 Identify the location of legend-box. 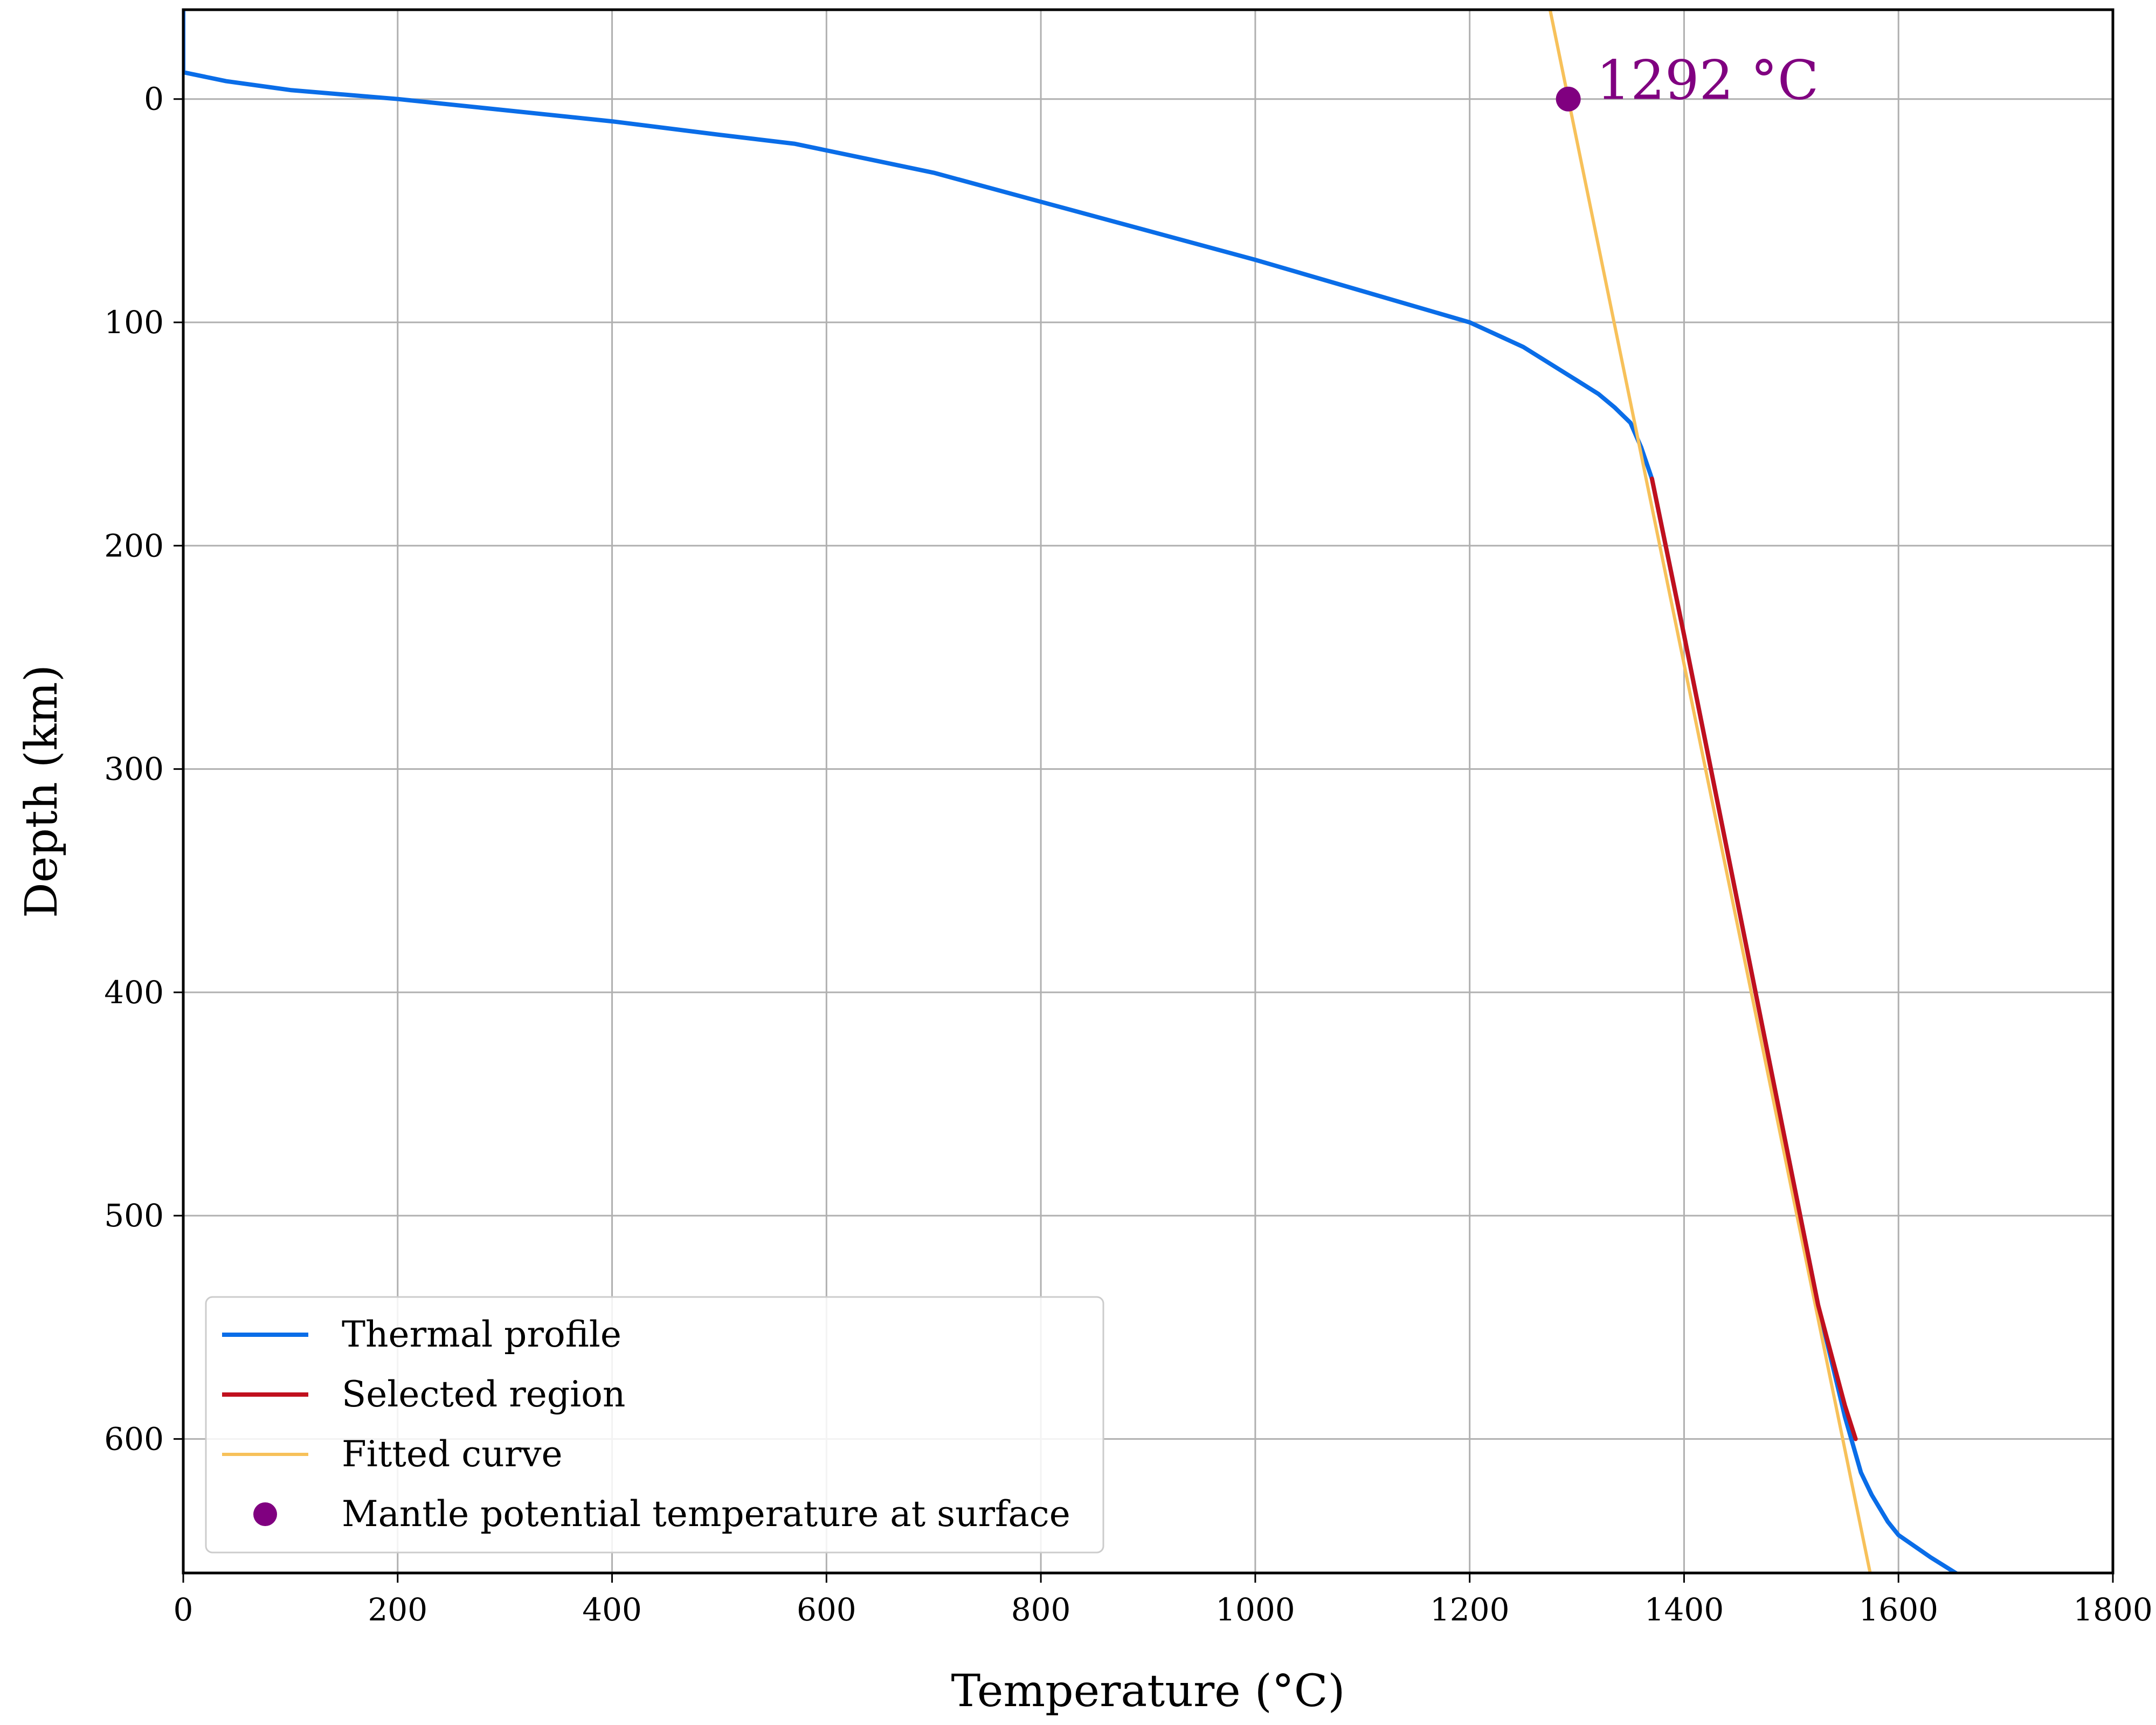
(654, 1425).